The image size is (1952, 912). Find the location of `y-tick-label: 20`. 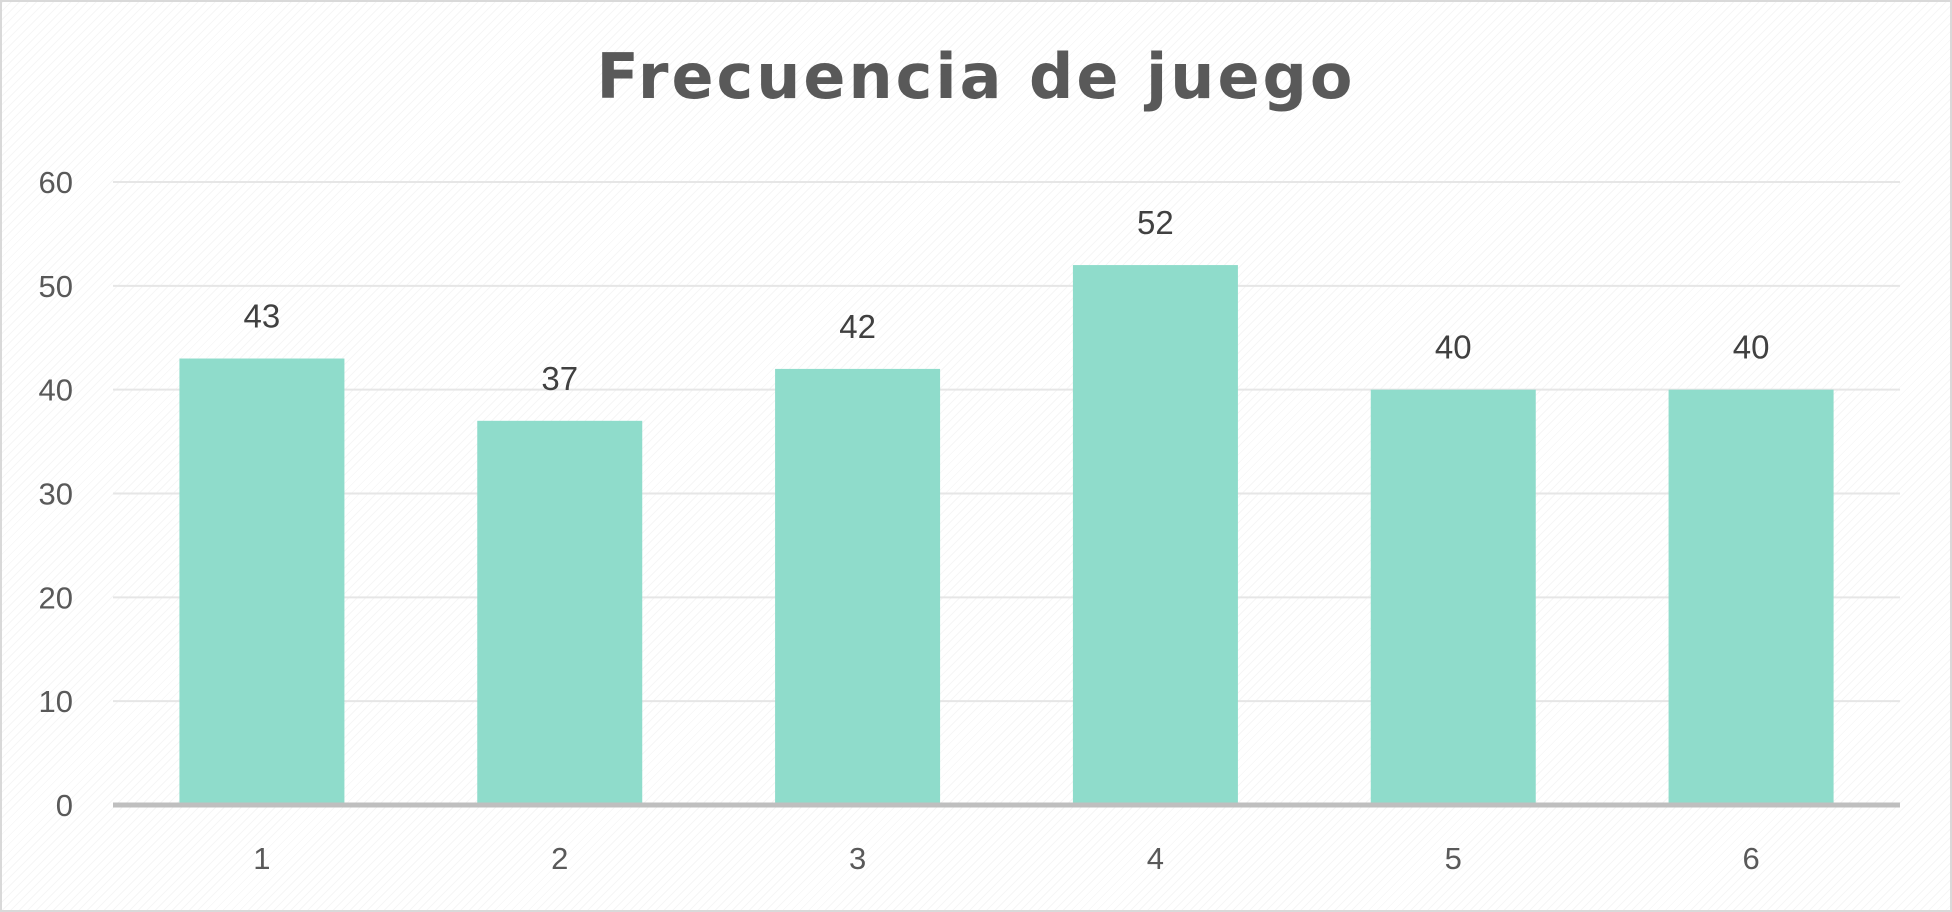

y-tick-label: 20 is located at coordinates (56, 597).